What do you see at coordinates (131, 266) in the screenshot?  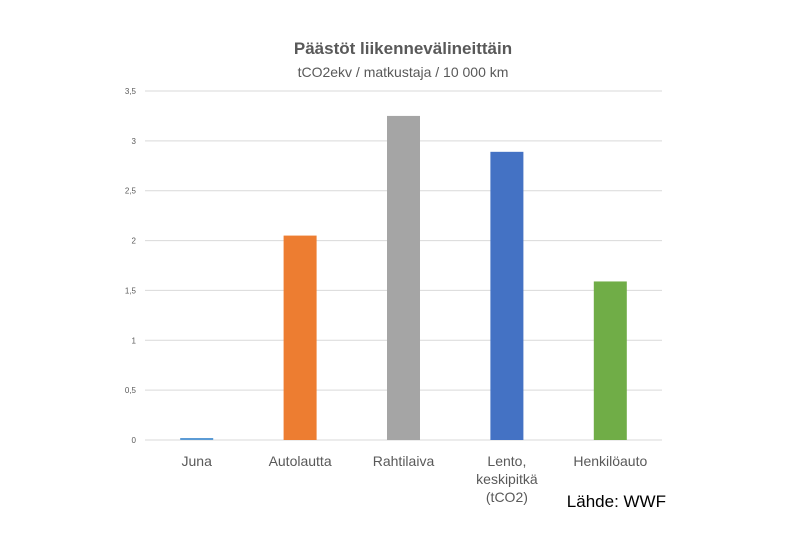 I see `y-axis-ticks: 0 0,5 1 1,5 2 2,5 3 3,5` at bounding box center [131, 266].